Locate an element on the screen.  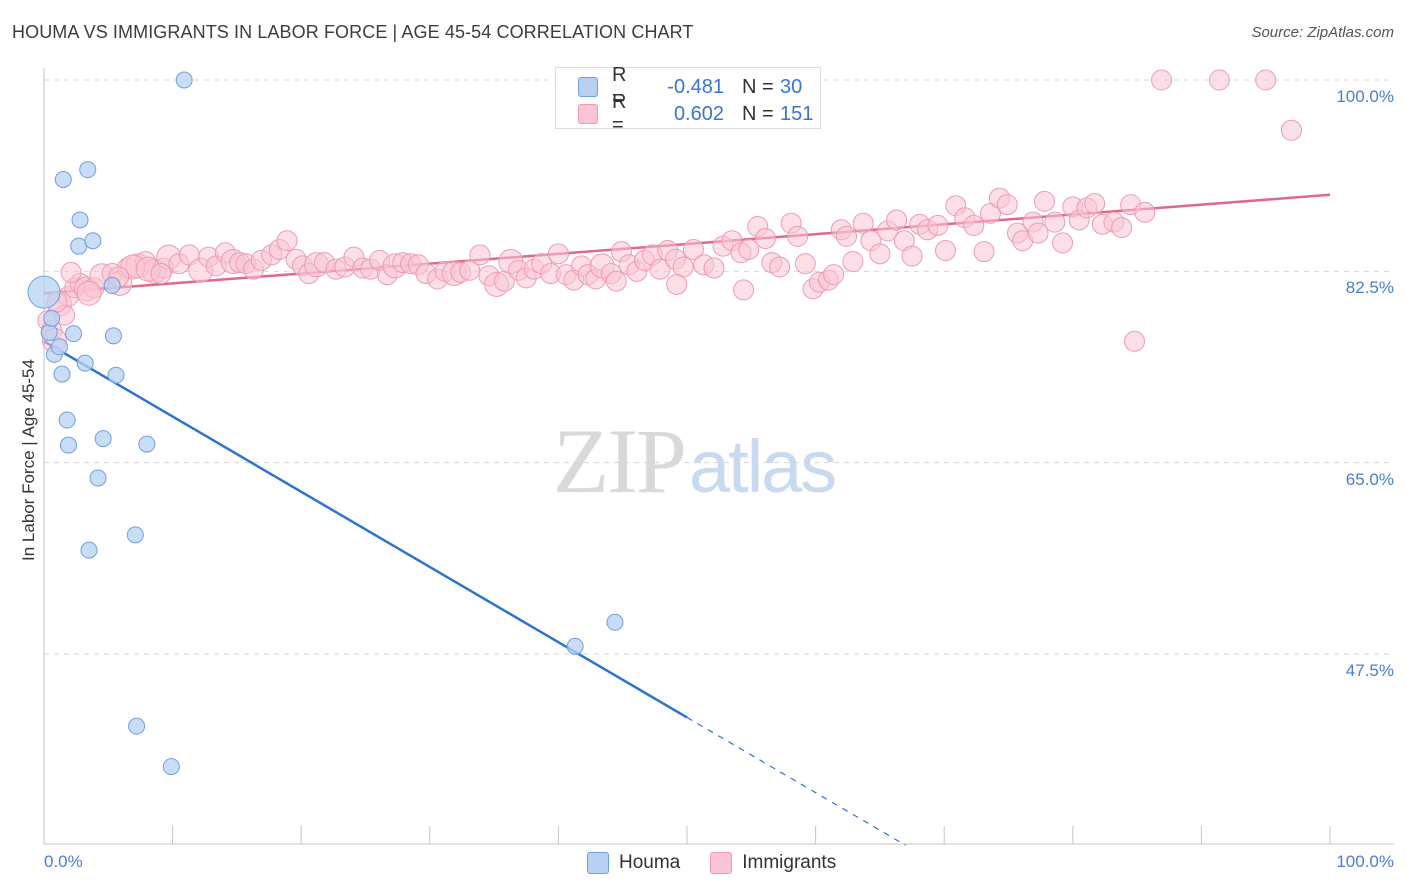
legend-row-houma: R = -0.481 N = 30 is located at coordinates (690, 86).